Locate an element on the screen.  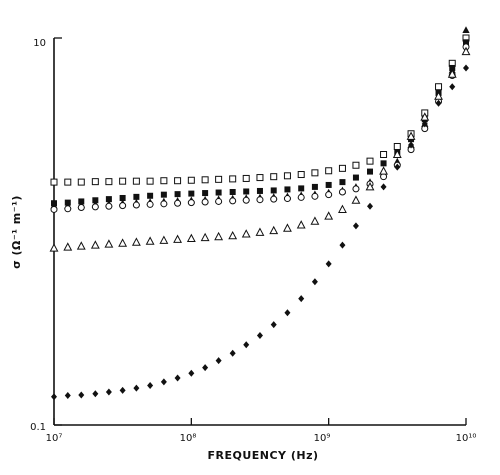
x-tick-label-1e10: 10¹⁰ is located at coordinates (466, 438).